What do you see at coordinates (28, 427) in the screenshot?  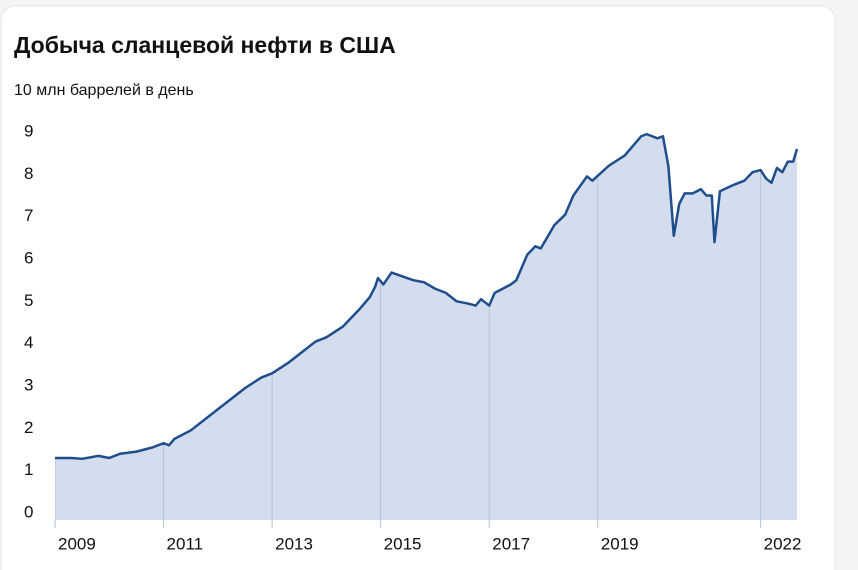 I see `y-tick-label: 2` at bounding box center [28, 427].